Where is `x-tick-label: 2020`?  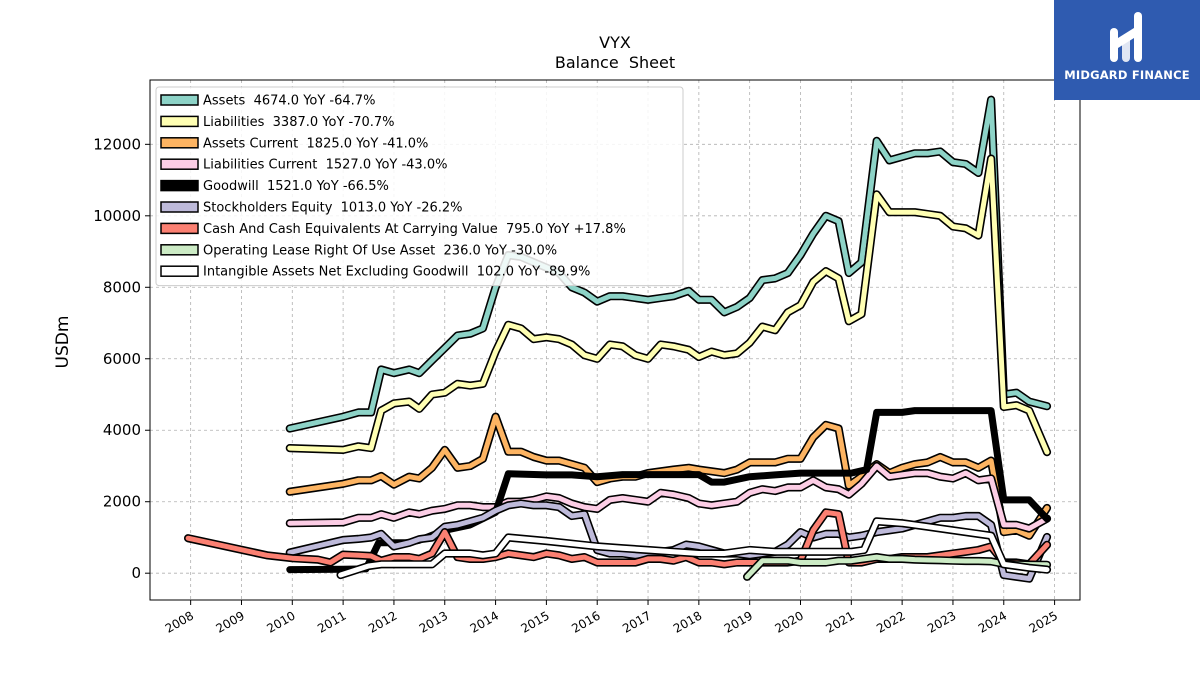 x-tick-label: 2020 is located at coordinates (789, 621).